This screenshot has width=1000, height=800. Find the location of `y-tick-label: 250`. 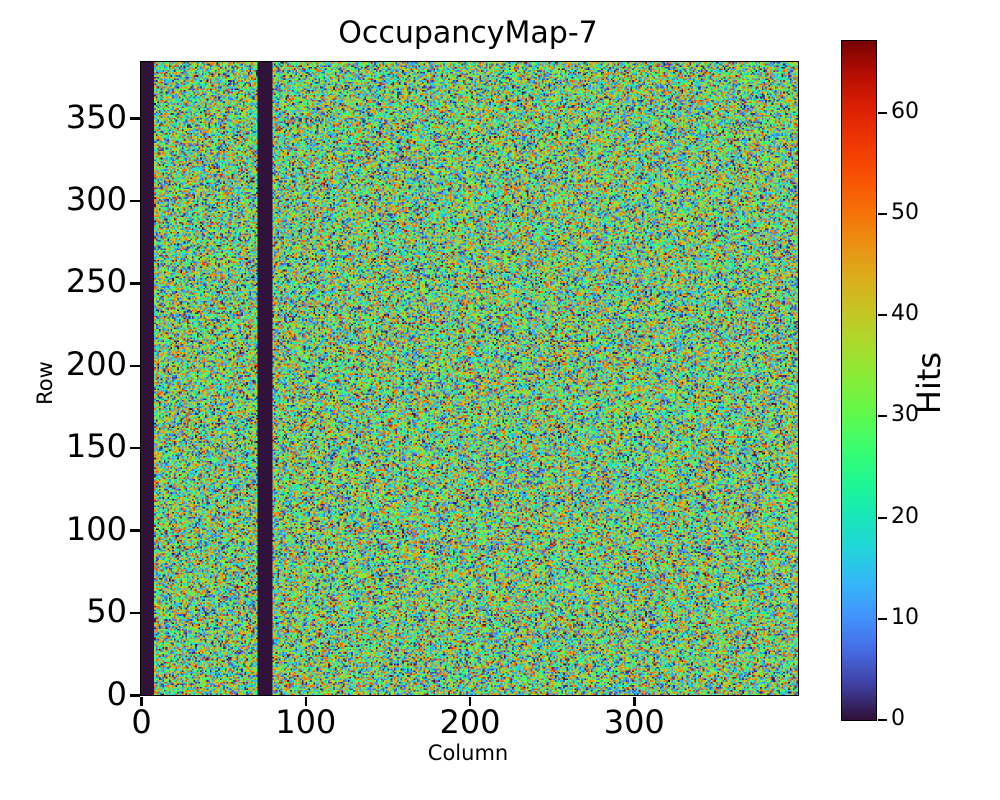

y-tick-label: 250 is located at coordinates (96, 281).